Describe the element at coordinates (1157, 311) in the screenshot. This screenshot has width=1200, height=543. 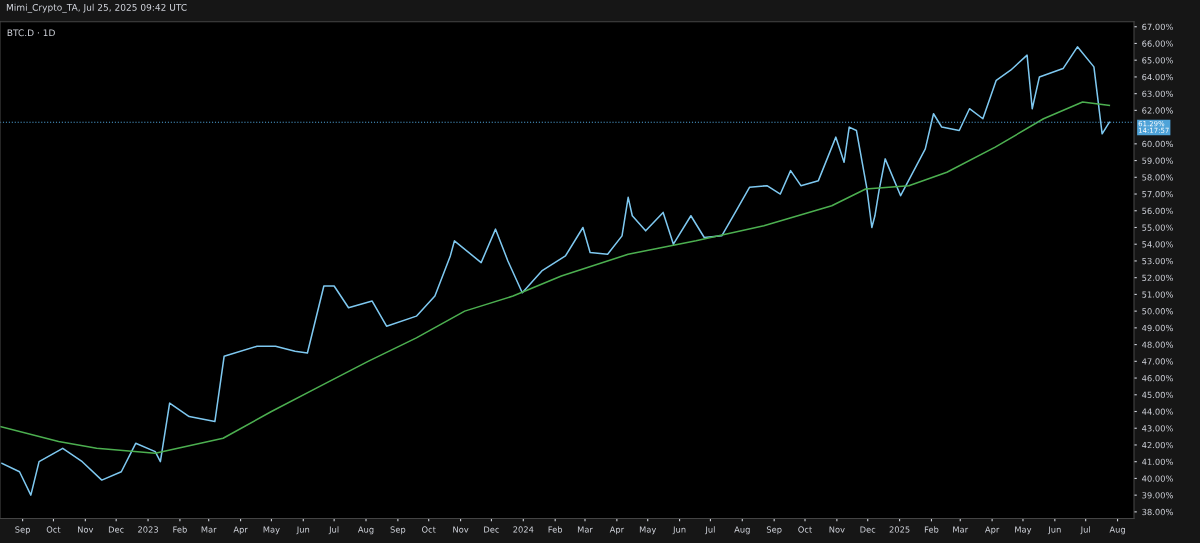
I see `y-tick-label: 50.00%` at that location.